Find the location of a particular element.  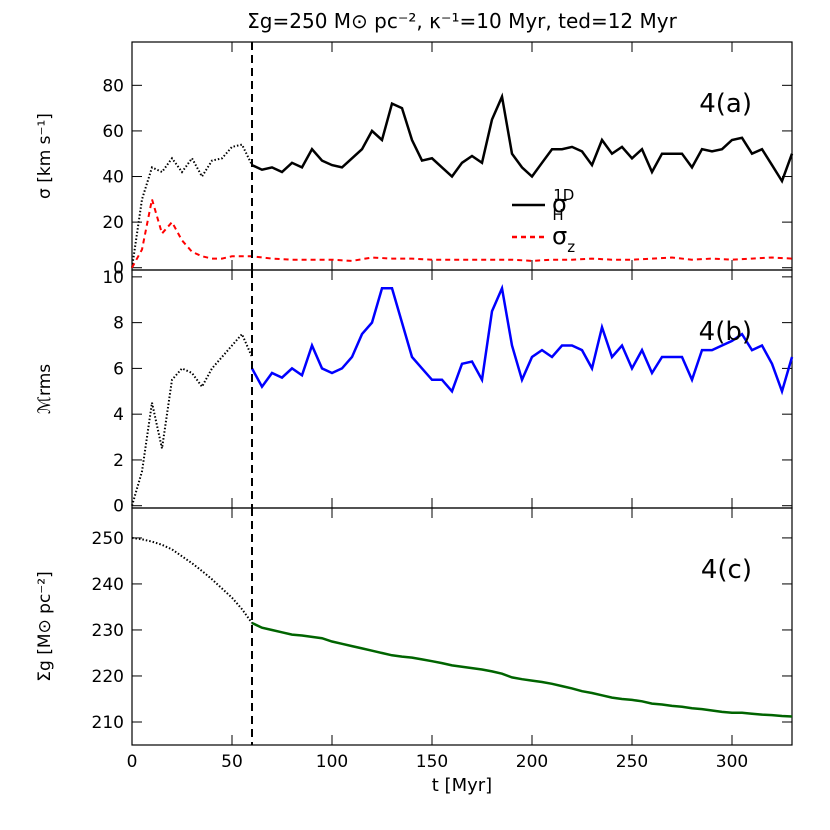

legend-label: σz is located at coordinates (563, 239).